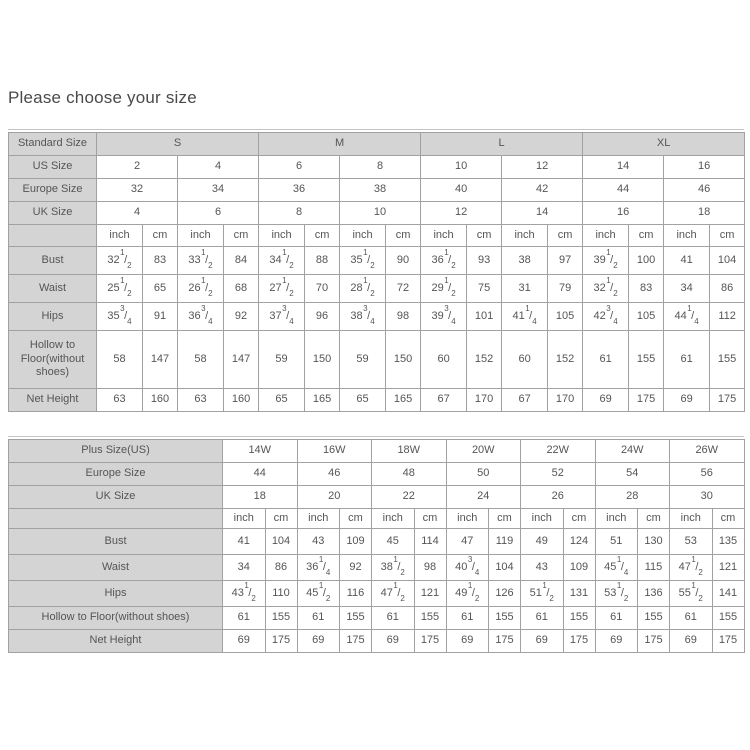 The image size is (750, 750). What do you see at coordinates (483, 474) in the screenshot?
I see `size-value: 50` at bounding box center [483, 474].